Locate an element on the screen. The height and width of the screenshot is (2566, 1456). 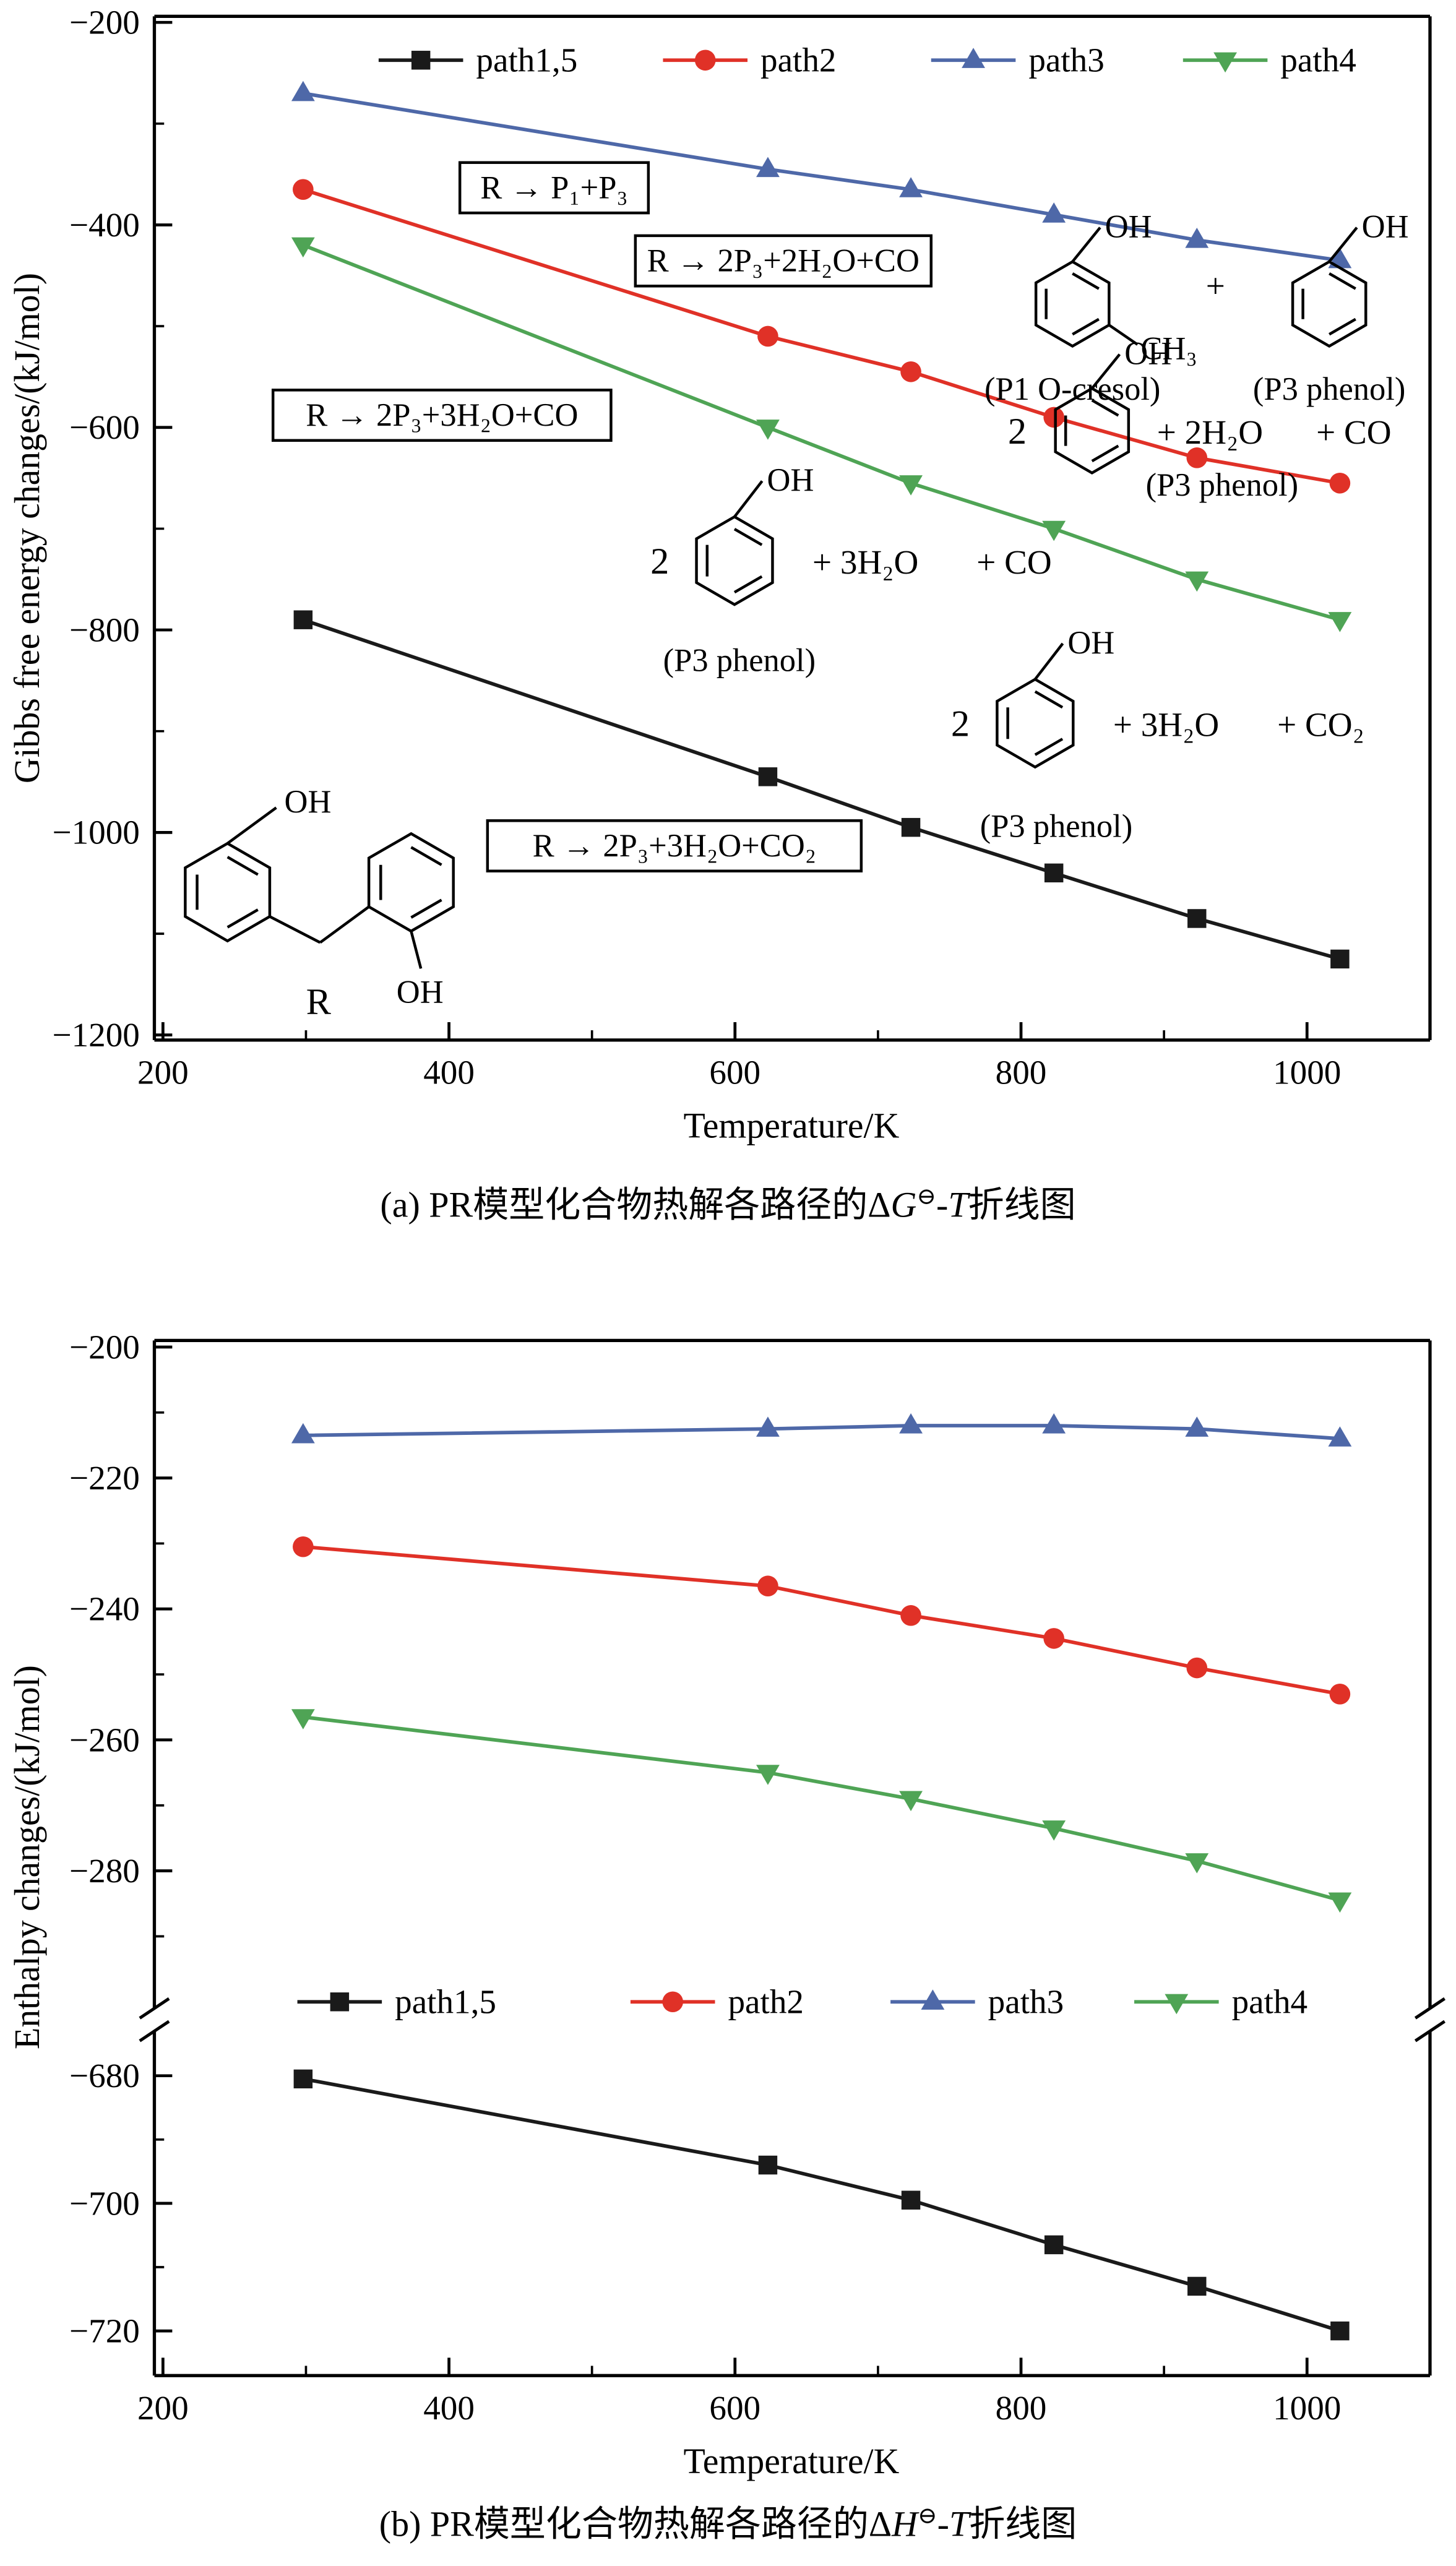
series-path1,5 is located at coordinates (821, 2205).